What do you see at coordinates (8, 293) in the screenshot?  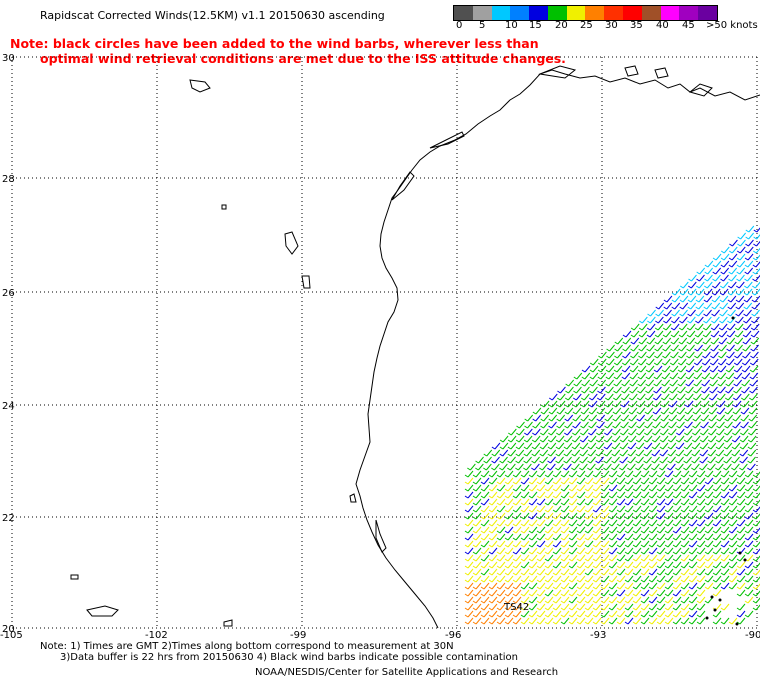 I see `latitude-label: 26` at bounding box center [8, 293].